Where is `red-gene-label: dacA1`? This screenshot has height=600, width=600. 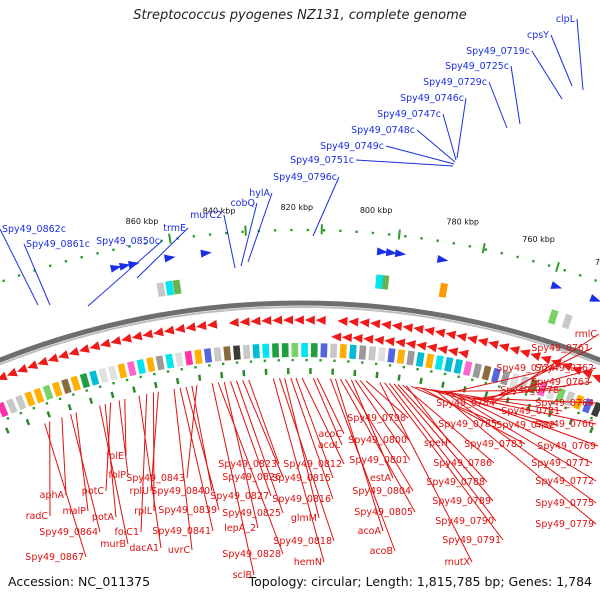
red-gene-label: dacA1 is located at coordinates (144, 548).